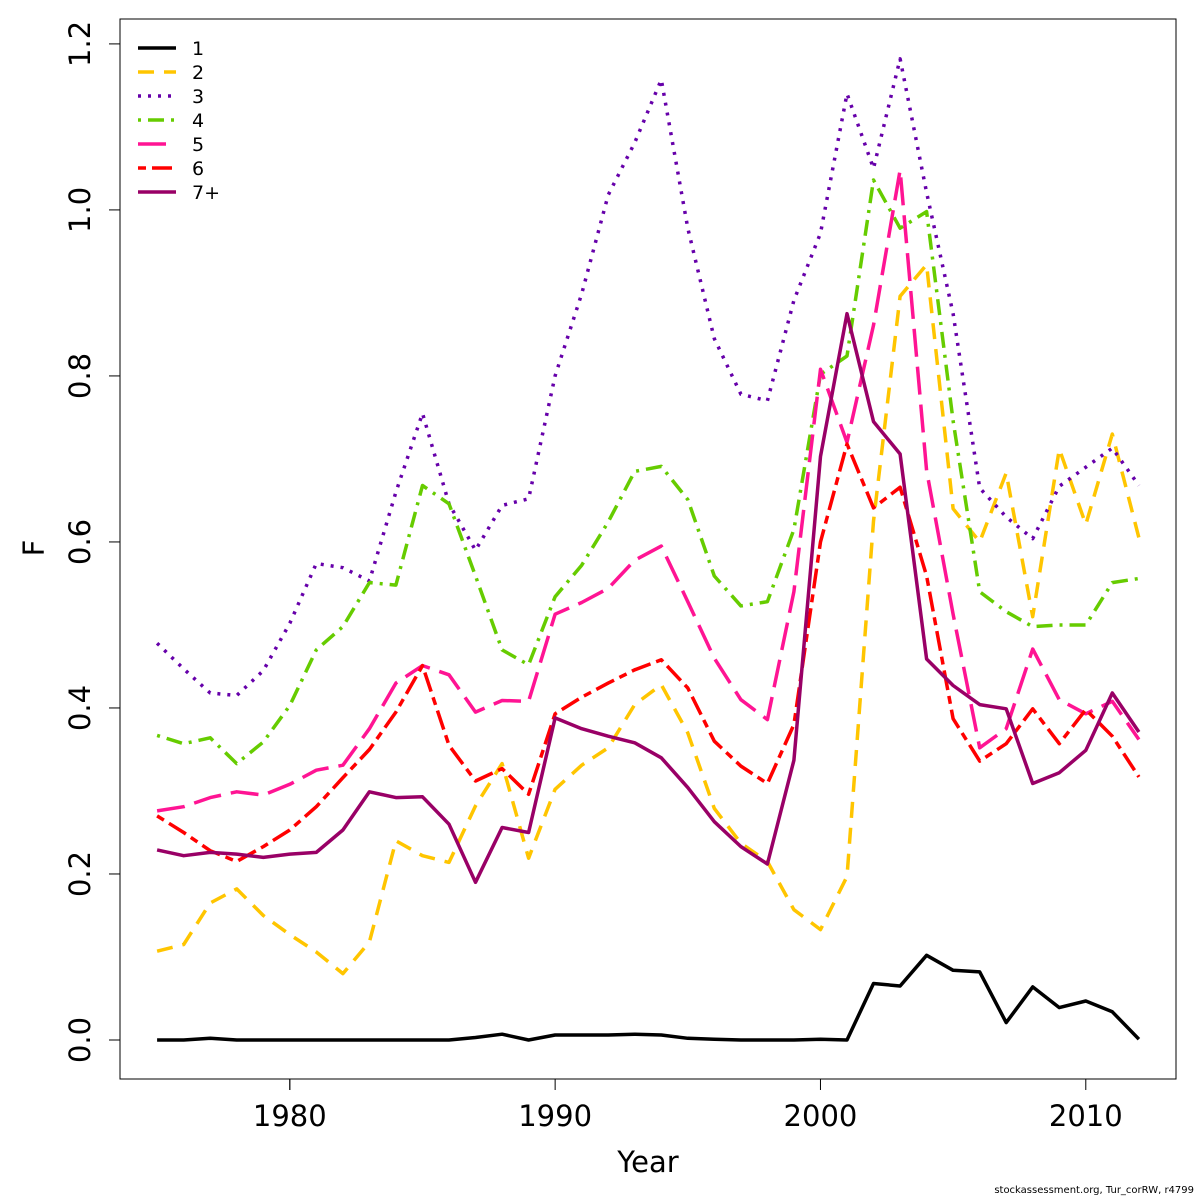 This screenshot has width=1200, height=1200. Describe the element at coordinates (821, 1116) in the screenshot. I see `x-tick-label: 2000` at that location.